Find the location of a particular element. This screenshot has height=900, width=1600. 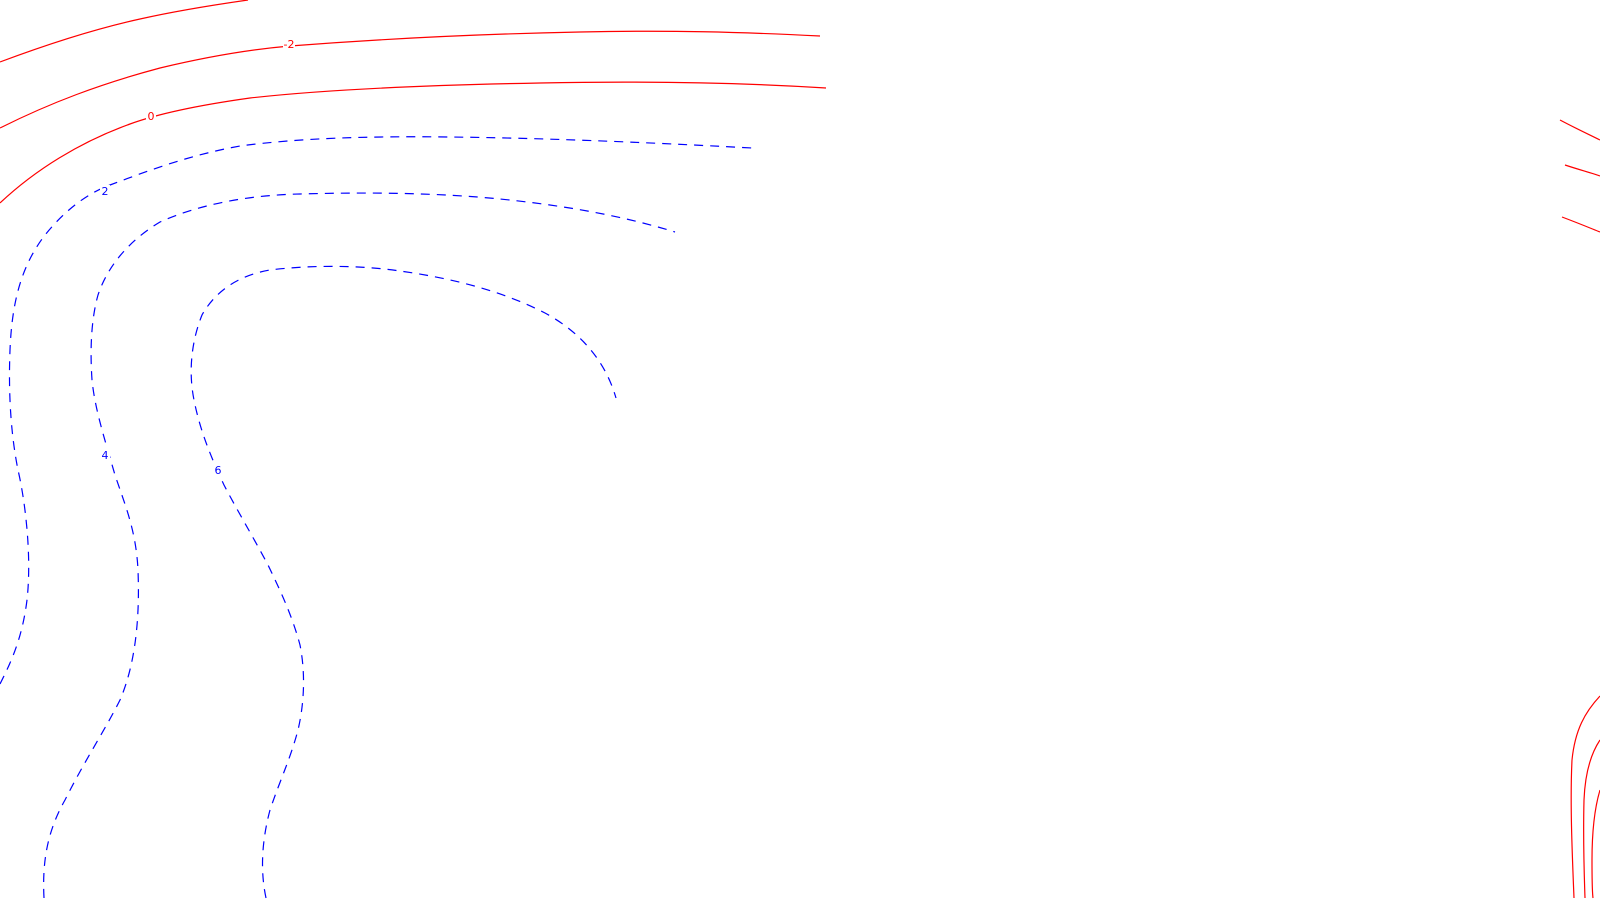

contour-line-right-lower-outer is located at coordinates (1585, 797).